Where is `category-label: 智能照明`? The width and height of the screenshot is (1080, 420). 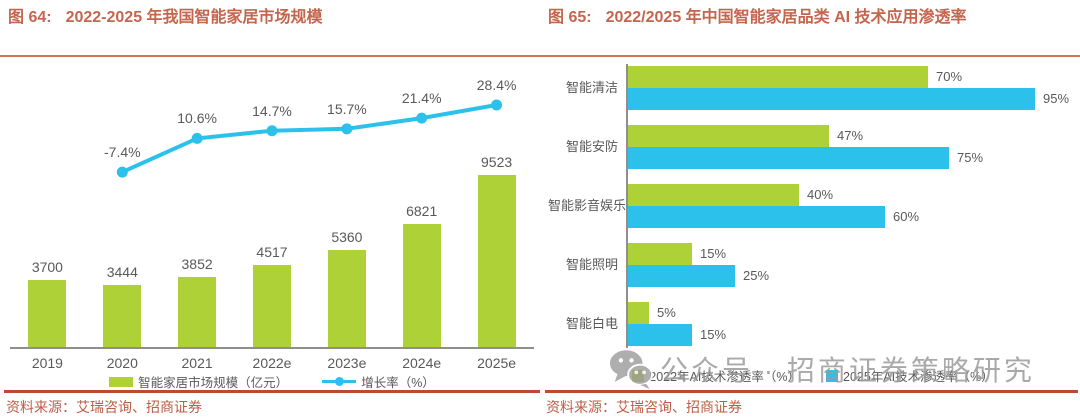
category-label: 智能照明 is located at coordinates (591, 264).